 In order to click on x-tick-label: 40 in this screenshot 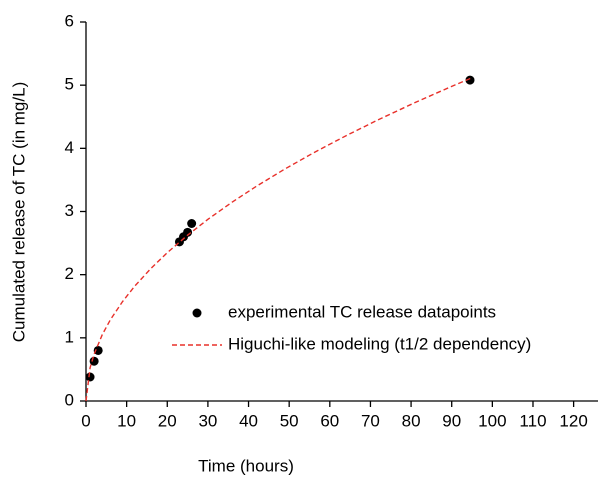, I will do `click(248, 420)`.